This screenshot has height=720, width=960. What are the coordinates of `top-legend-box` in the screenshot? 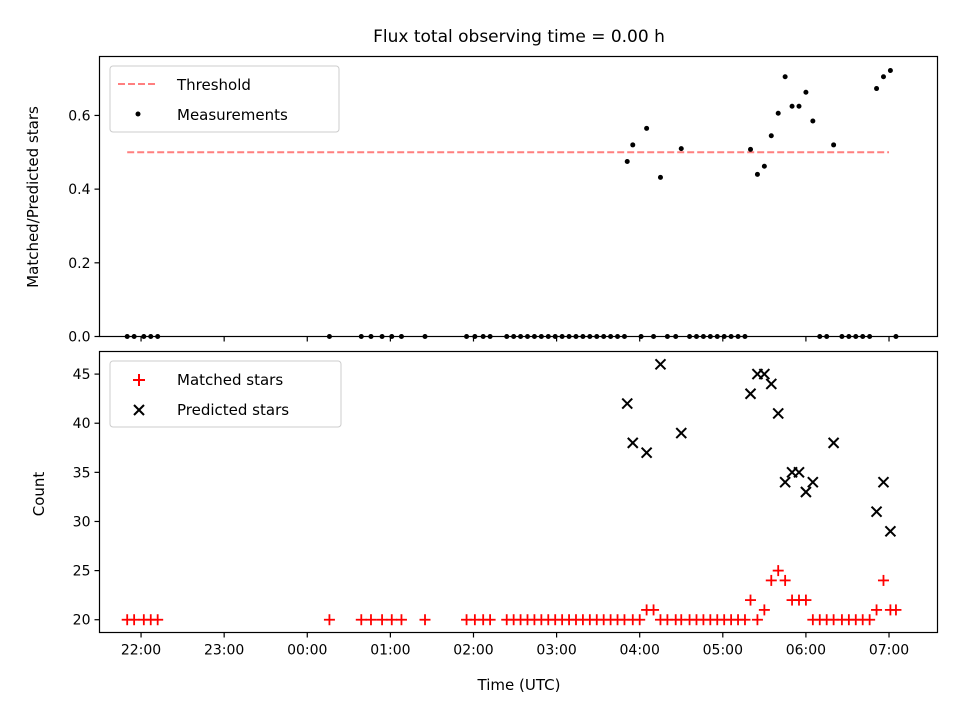 It's located at (224, 99).